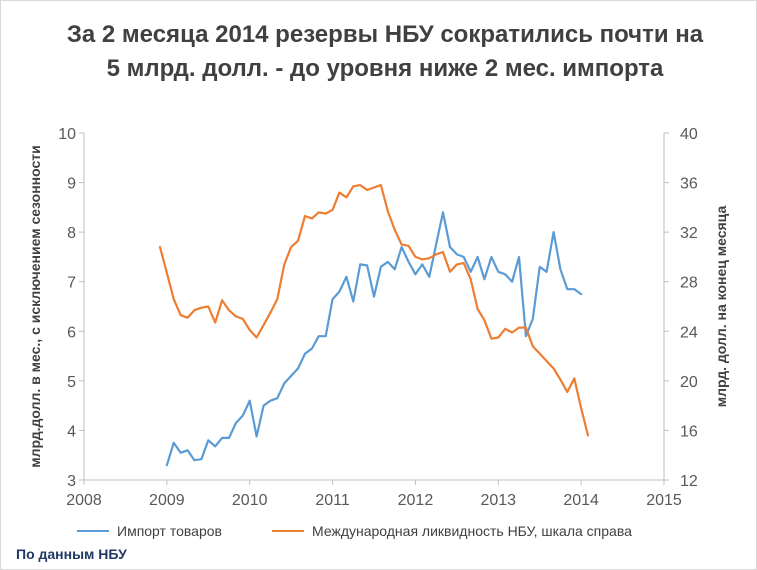 Image resolution: width=757 pixels, height=570 pixels. Describe the element at coordinates (689, 233) in the screenshot. I see `y-tick-label-right: 32` at that location.